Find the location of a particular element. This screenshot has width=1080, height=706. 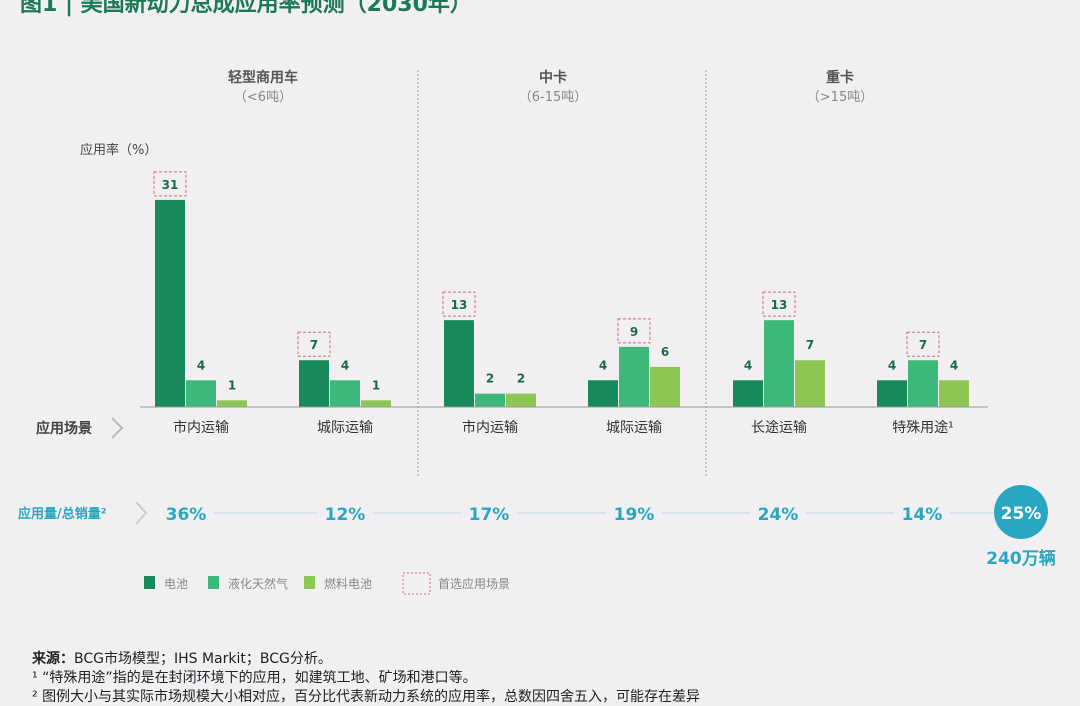

footnote-source-label: 来源： is located at coordinates (53, 659).